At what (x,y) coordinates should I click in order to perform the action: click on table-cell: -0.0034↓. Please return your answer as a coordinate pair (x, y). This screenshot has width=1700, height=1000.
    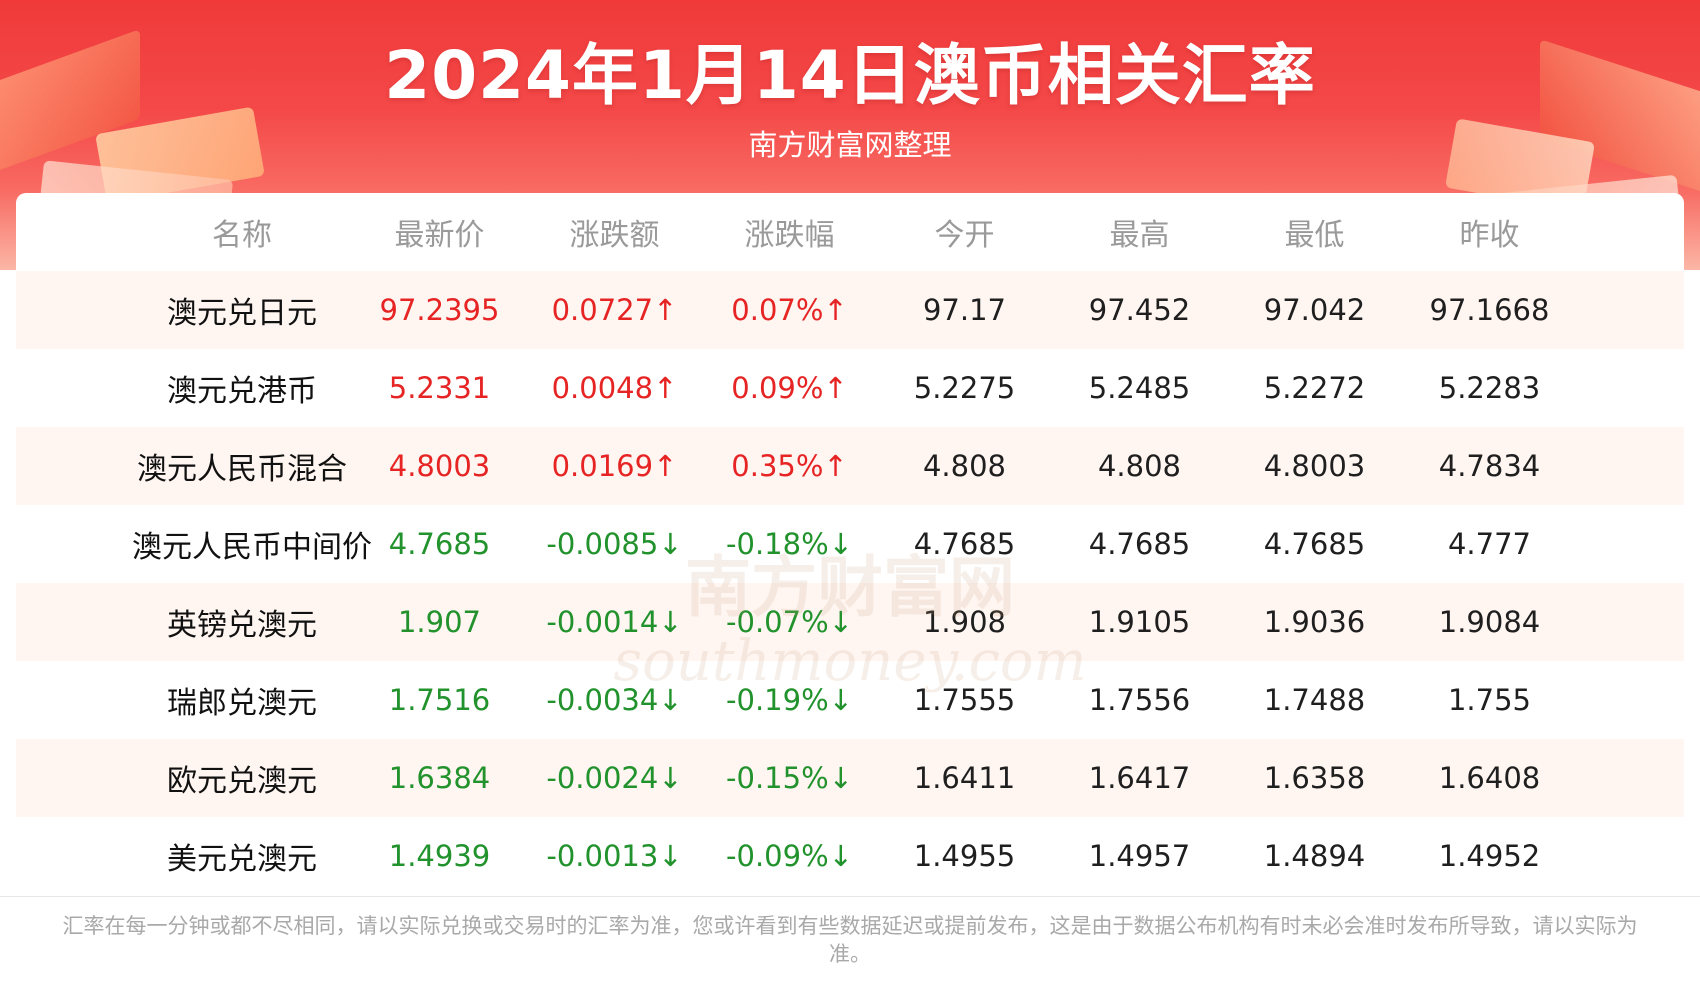
    Looking at the image, I should click on (614, 700).